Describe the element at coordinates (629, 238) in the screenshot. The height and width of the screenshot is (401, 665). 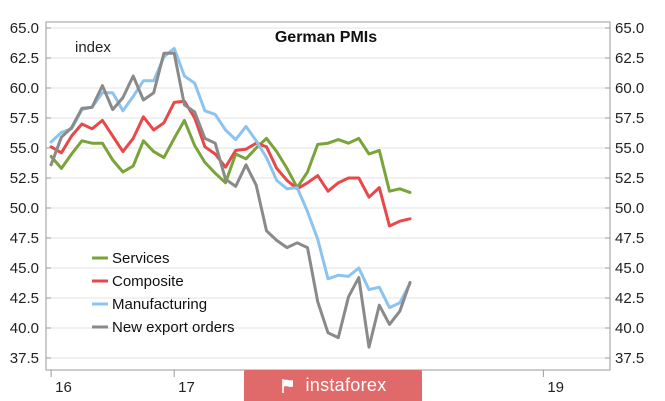
I see `y-tick-label-right: 47.5` at that location.